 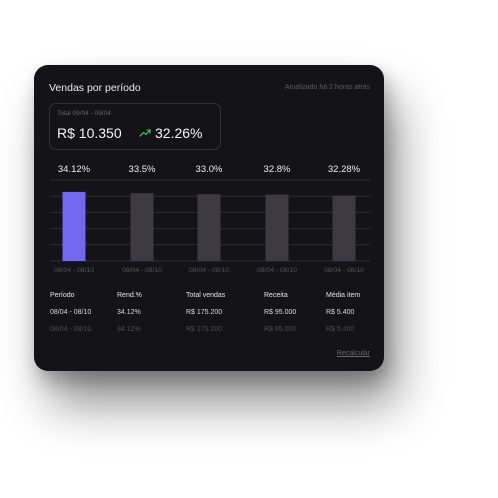 I want to click on summary-value: R$ 10.350, so click(x=89, y=133).